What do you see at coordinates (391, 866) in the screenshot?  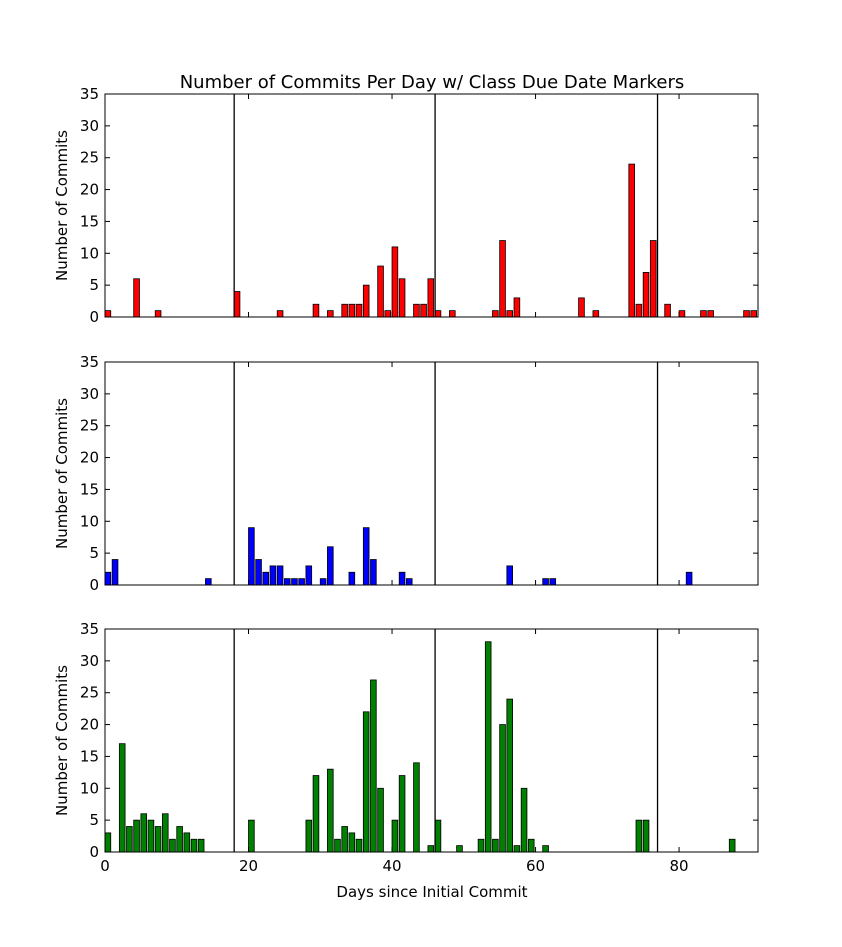 I see `x-tick-label: 40` at bounding box center [391, 866].